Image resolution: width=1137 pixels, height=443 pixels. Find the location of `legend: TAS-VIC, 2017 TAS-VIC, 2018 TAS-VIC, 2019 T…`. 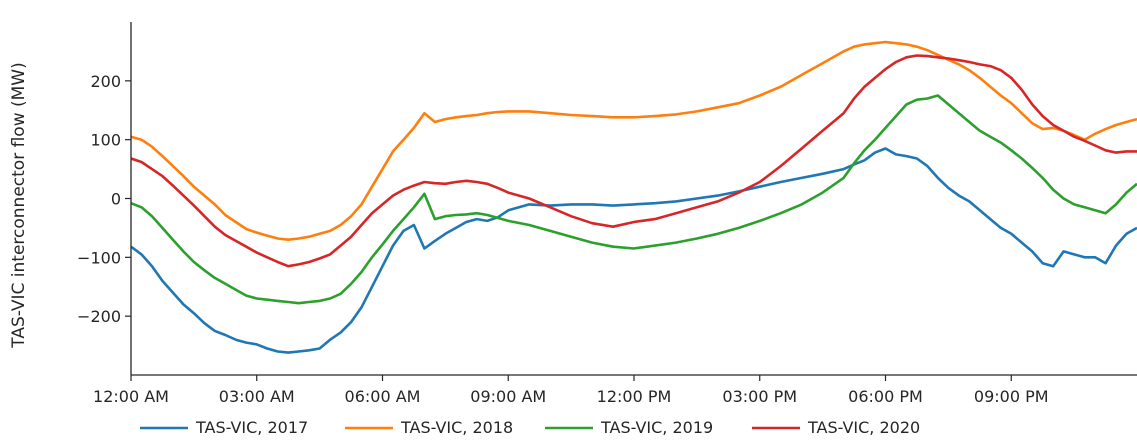

legend: TAS-VIC, 2017 TAS-VIC, 2018 TAS-VIC, 2019 T… is located at coordinates (530, 427).